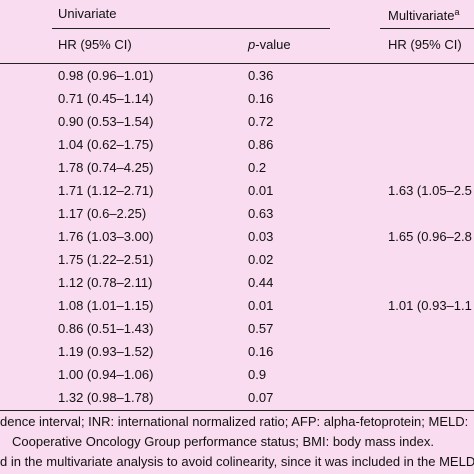  Describe the element at coordinates (106, 374) in the screenshot. I see `table-cell: 1.00 (0.94–1.06)` at that location.